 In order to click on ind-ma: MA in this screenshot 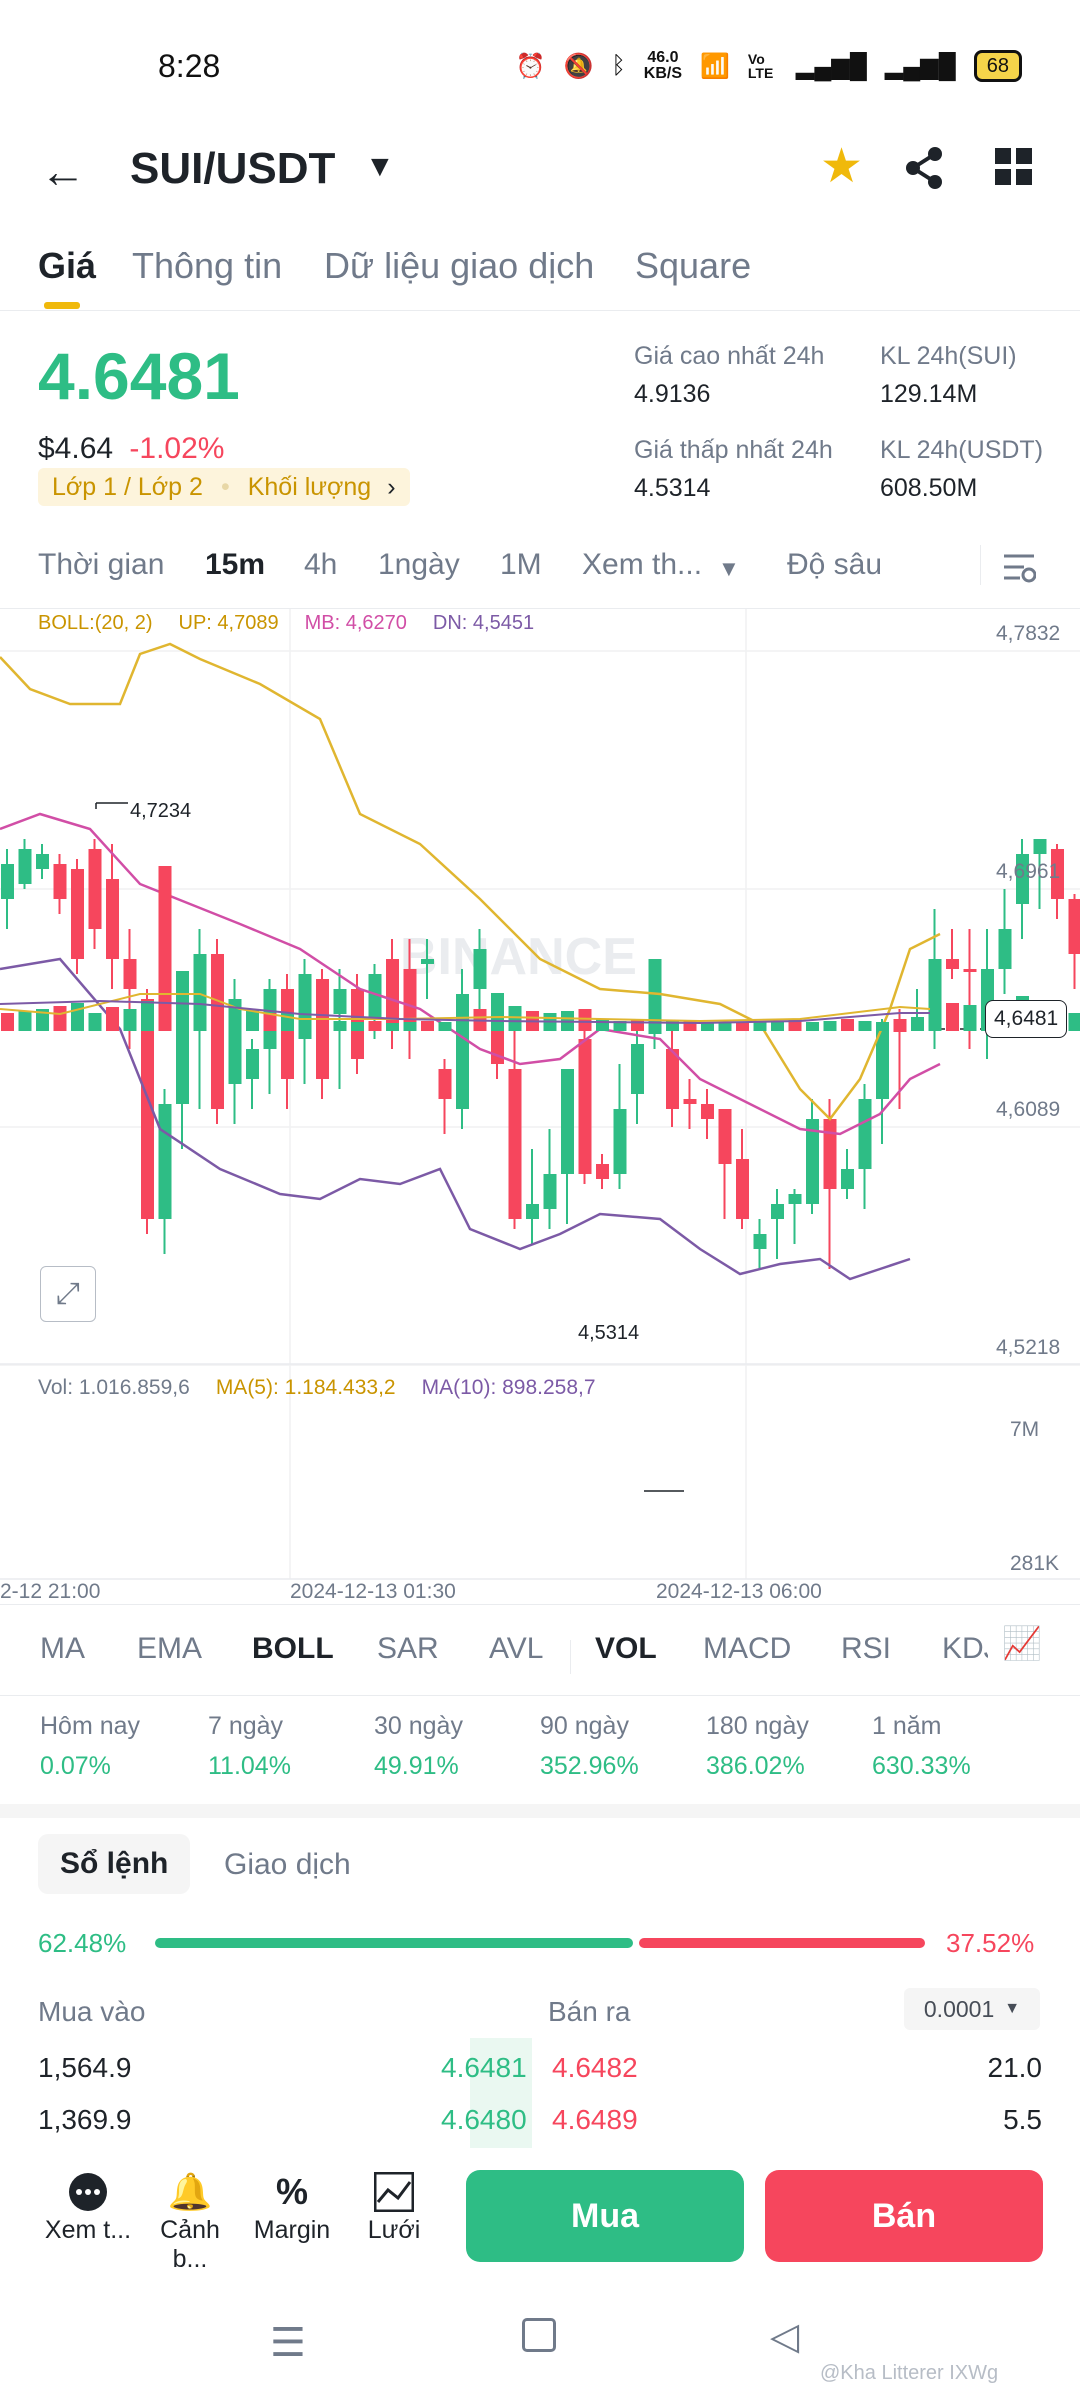, I will do `click(62, 1648)`.